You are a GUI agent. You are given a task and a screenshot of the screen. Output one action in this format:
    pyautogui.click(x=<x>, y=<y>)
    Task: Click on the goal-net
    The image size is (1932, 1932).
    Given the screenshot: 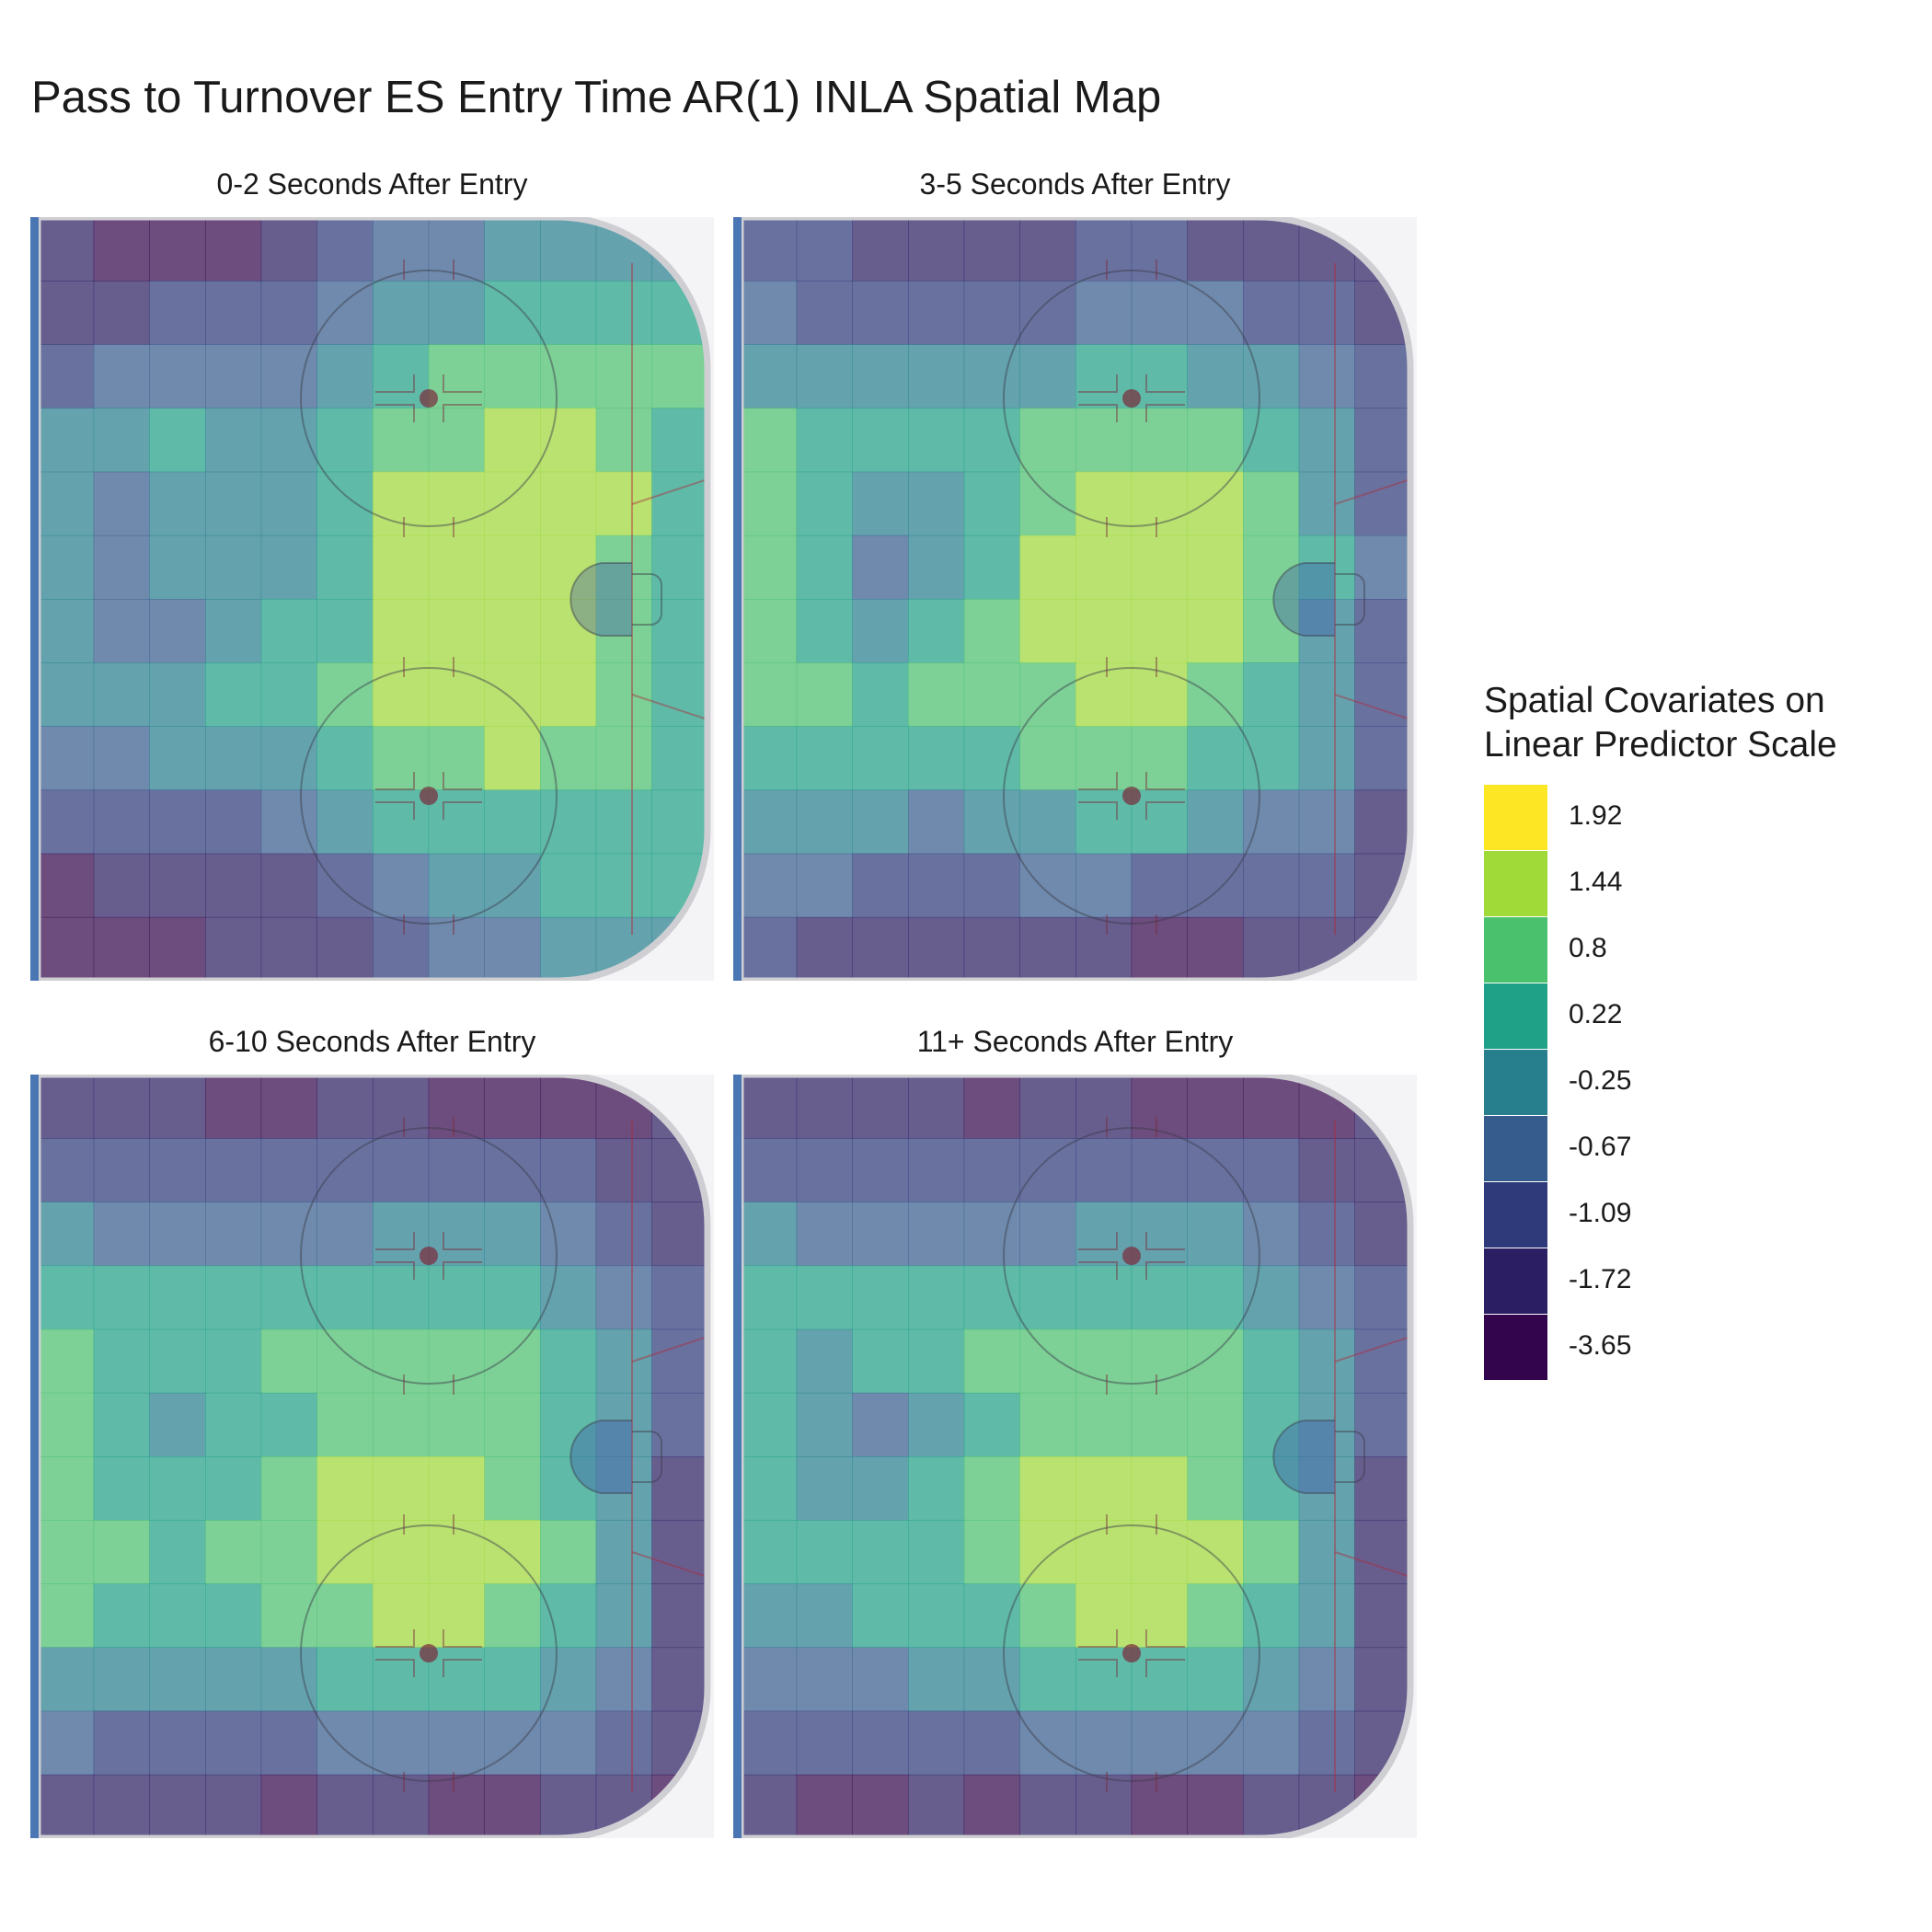 What is the action you would take?
    pyautogui.click(x=1350, y=599)
    